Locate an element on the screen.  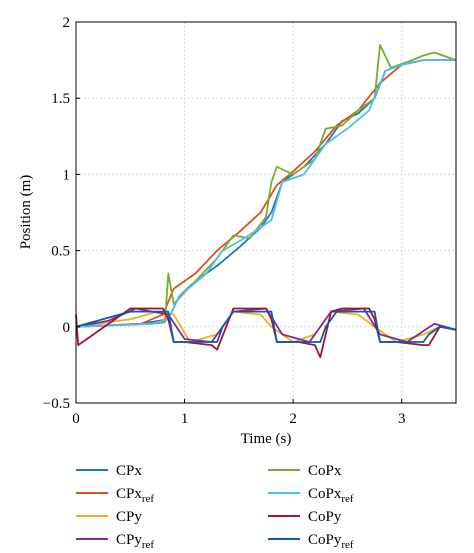
x-tick-label: 0 is located at coordinates (76, 419).